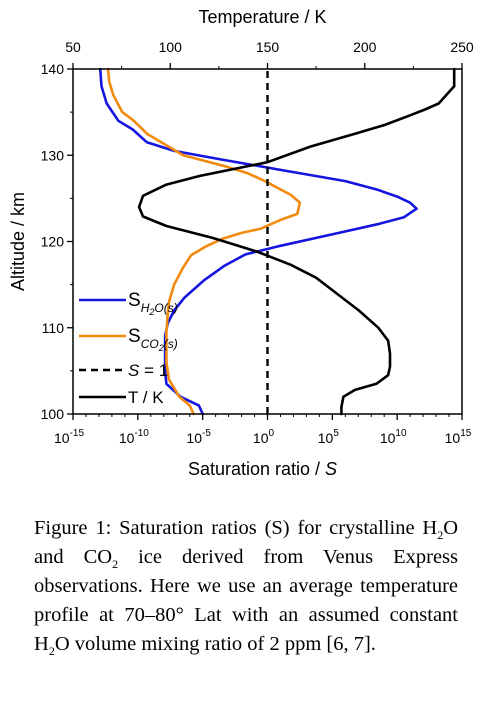  Describe the element at coordinates (268, 47) in the screenshot. I see `x-top-tick-label: 150` at that location.